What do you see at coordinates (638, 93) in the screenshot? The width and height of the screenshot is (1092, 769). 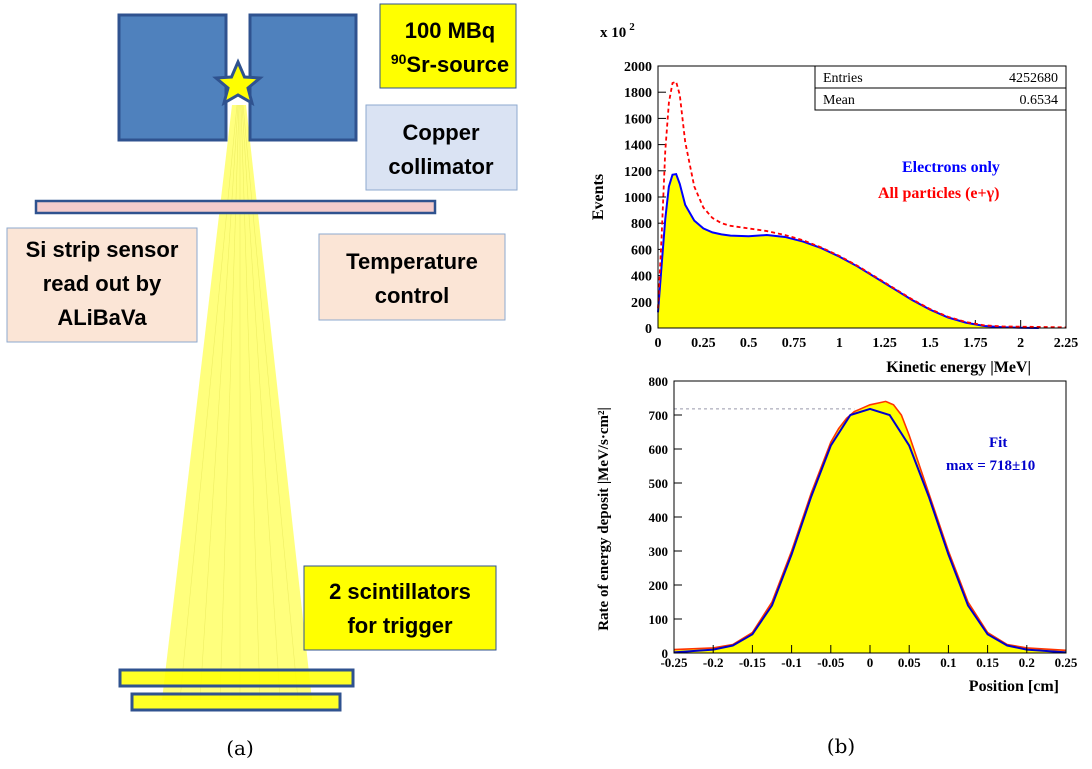 I see `y-tick-label: 1800` at bounding box center [638, 93].